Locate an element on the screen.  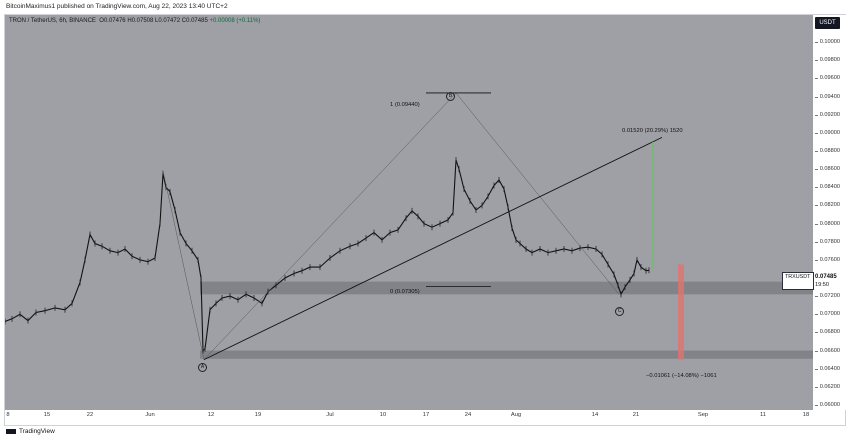
swing-line is located at coordinates (183, 265).